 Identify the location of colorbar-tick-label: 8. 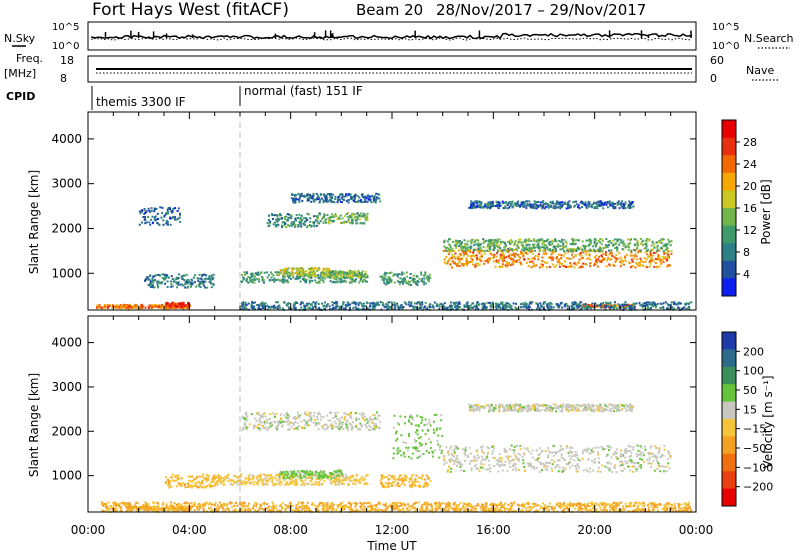
(746, 252).